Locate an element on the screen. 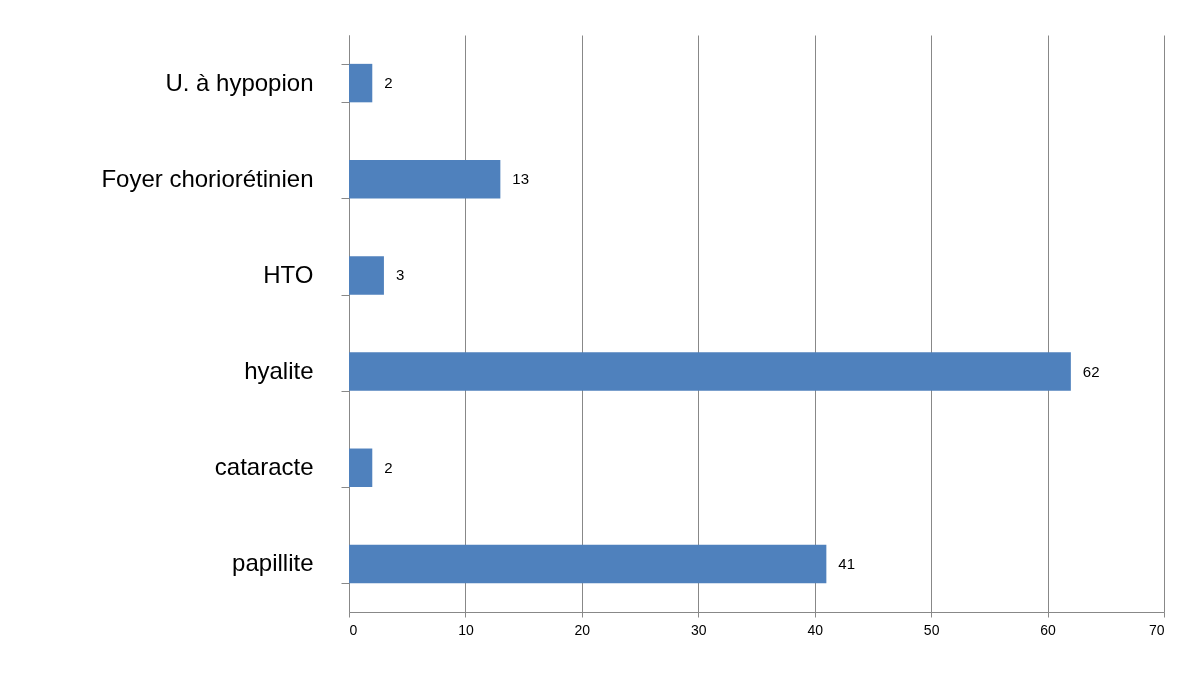 This screenshot has width=1191, height=684. y-tick-label: papillite is located at coordinates (273, 563).